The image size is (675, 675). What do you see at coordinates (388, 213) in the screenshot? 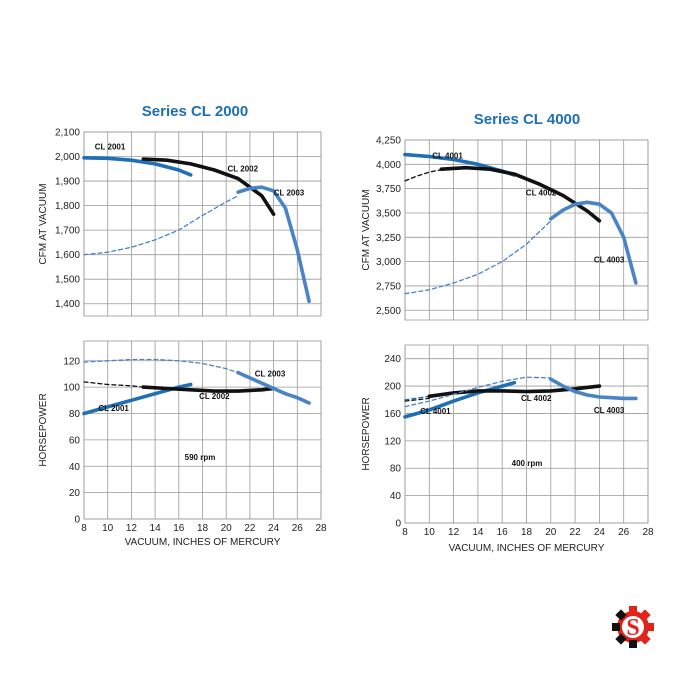
I see `y-tick-label: 3,500` at bounding box center [388, 213].